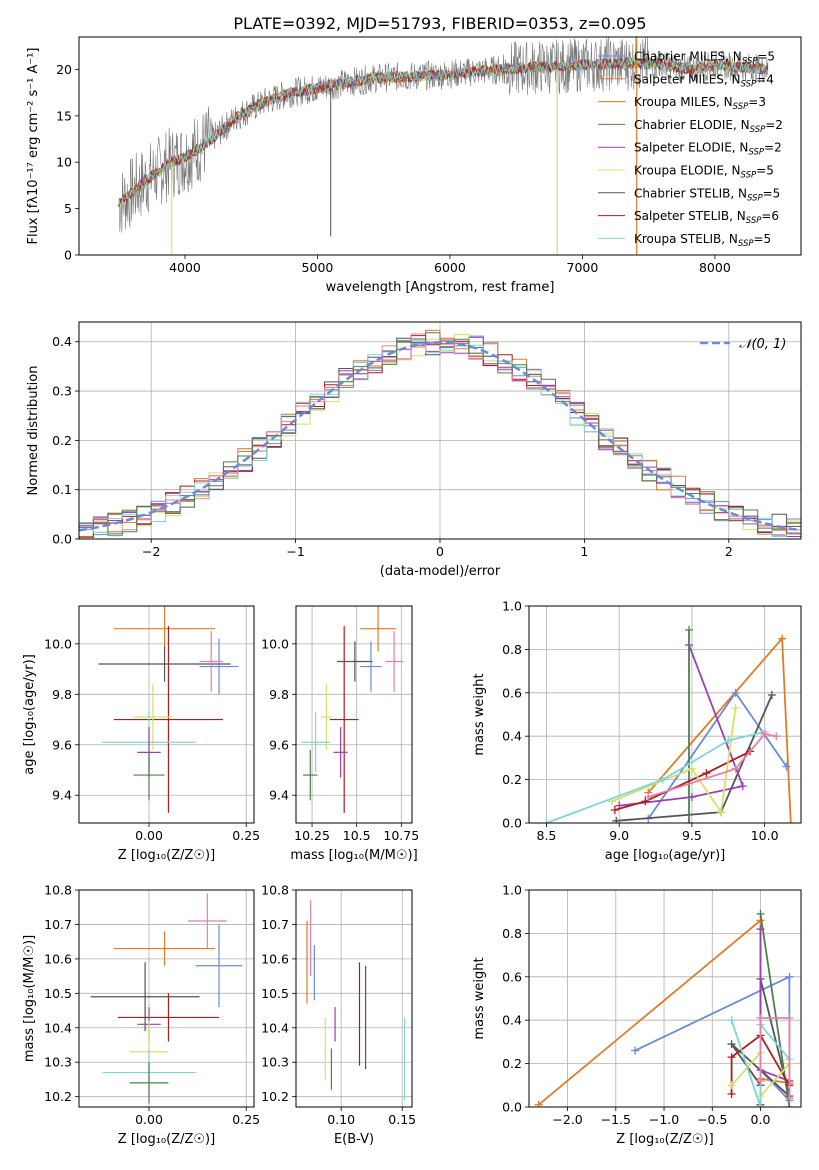 The width and height of the screenshot is (819, 1170). What do you see at coordinates (58, 924) in the screenshot?
I see `y-tick-label: 10.7` at bounding box center [58, 924].